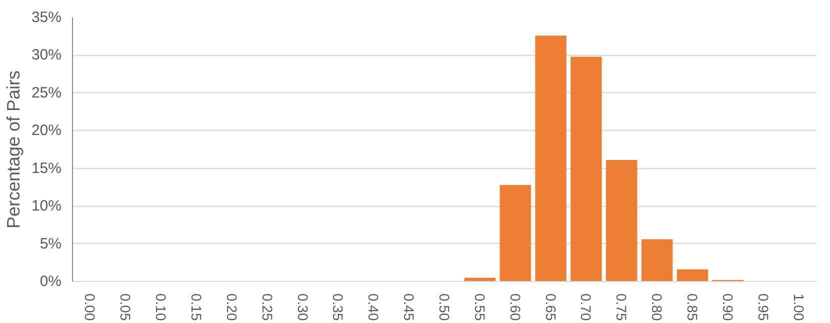  Describe the element at coordinates (728, 307) in the screenshot. I see `x-tick-label: 0.90` at that location.